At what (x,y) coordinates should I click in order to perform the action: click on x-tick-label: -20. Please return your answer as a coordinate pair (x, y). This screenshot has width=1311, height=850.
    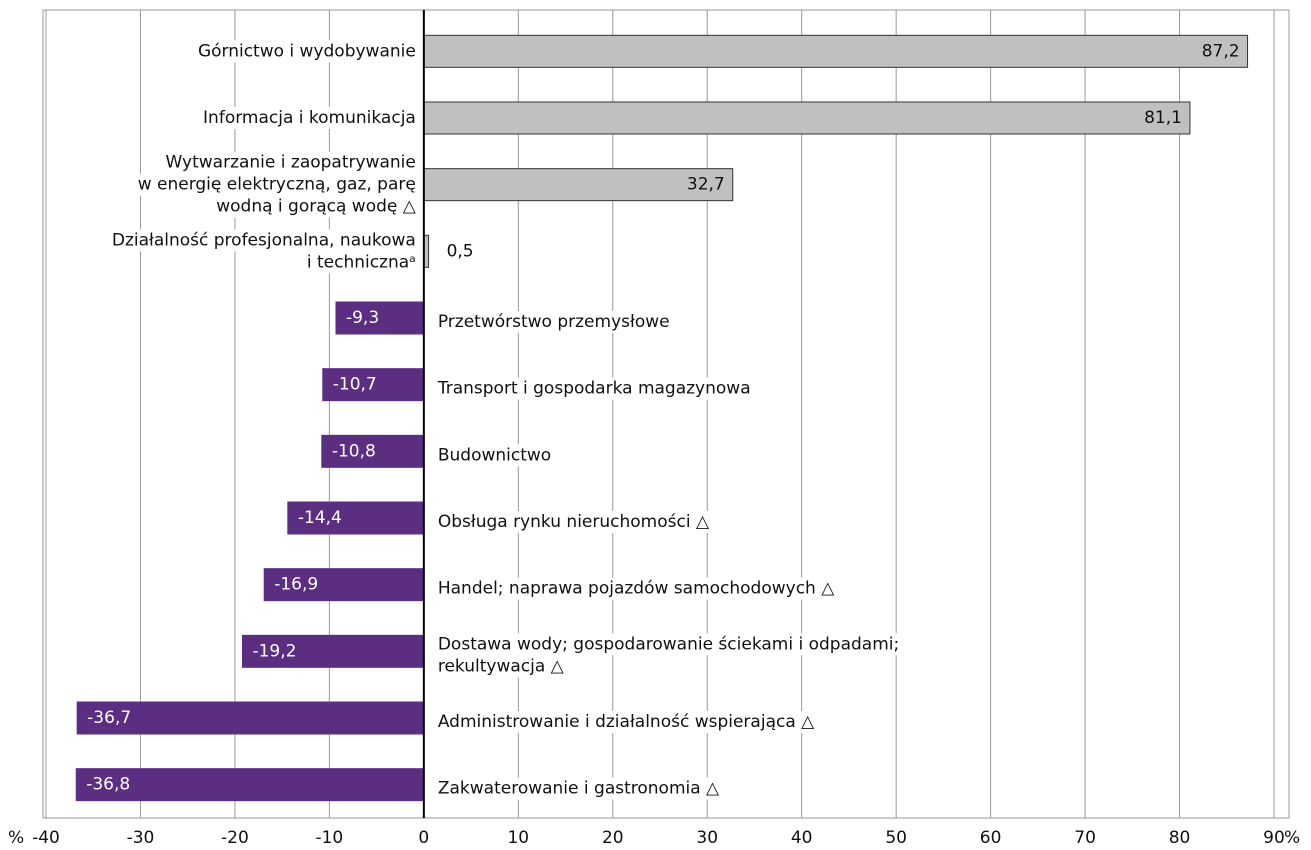
    Looking at the image, I should click on (235, 838).